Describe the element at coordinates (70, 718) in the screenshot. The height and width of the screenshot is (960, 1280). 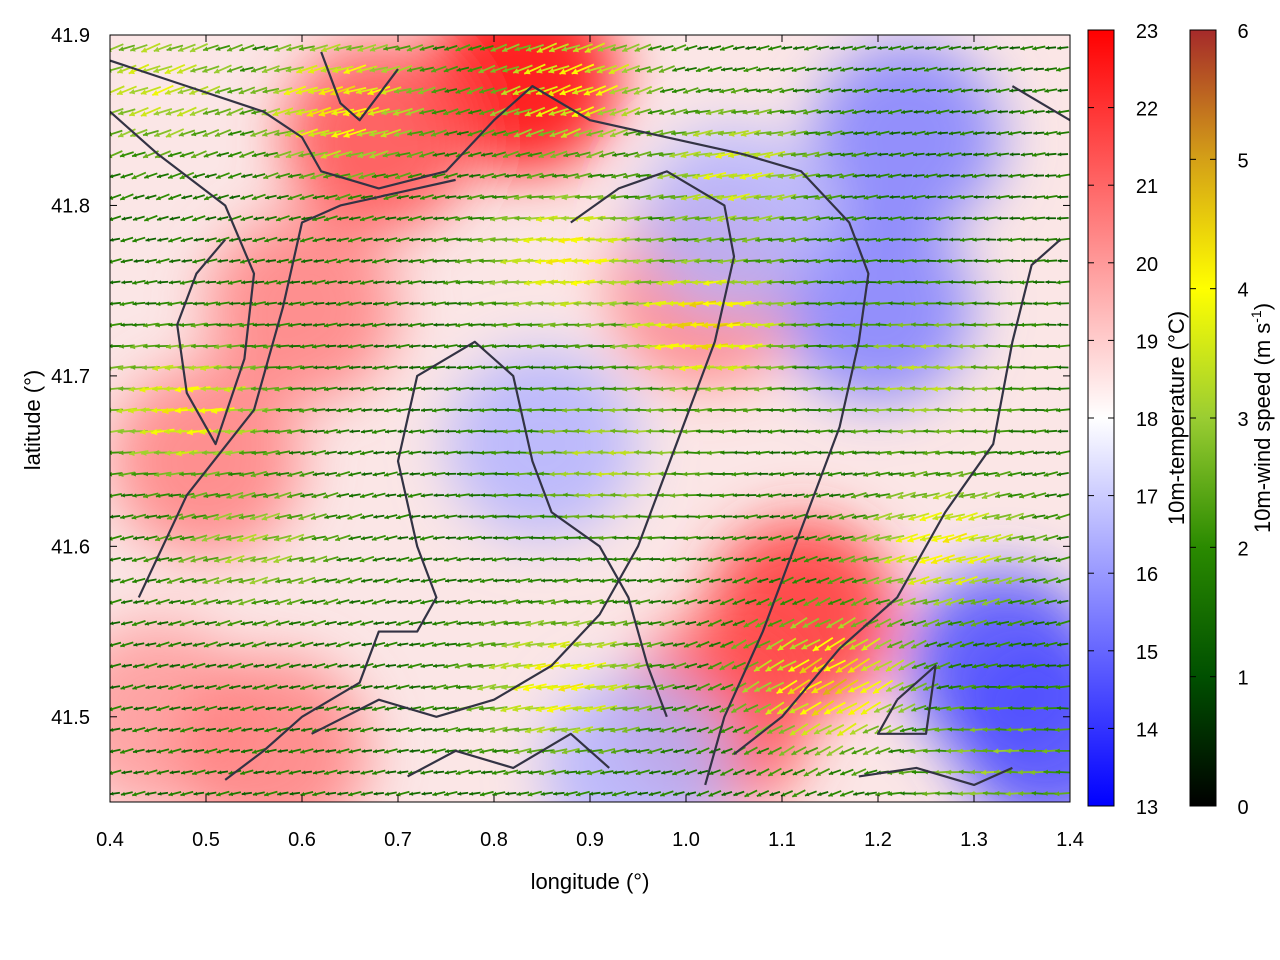
I see `y-tick-label: 41.5` at that location.